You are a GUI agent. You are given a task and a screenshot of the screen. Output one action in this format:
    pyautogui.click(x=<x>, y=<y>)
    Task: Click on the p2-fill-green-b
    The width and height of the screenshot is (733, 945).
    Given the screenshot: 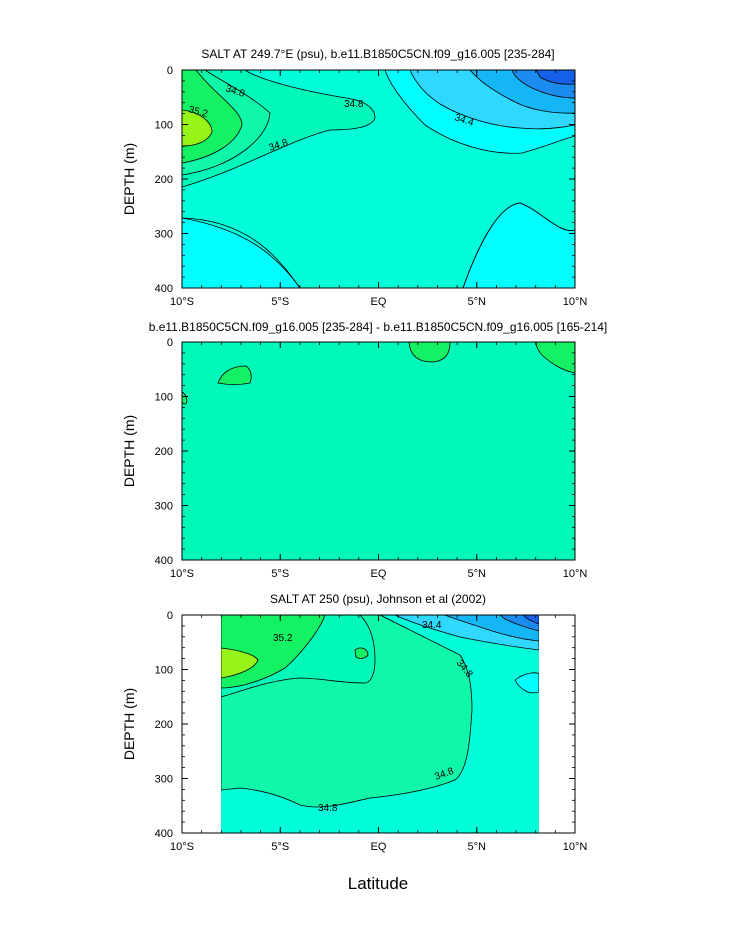 What is the action you would take?
    pyautogui.click(x=429, y=352)
    